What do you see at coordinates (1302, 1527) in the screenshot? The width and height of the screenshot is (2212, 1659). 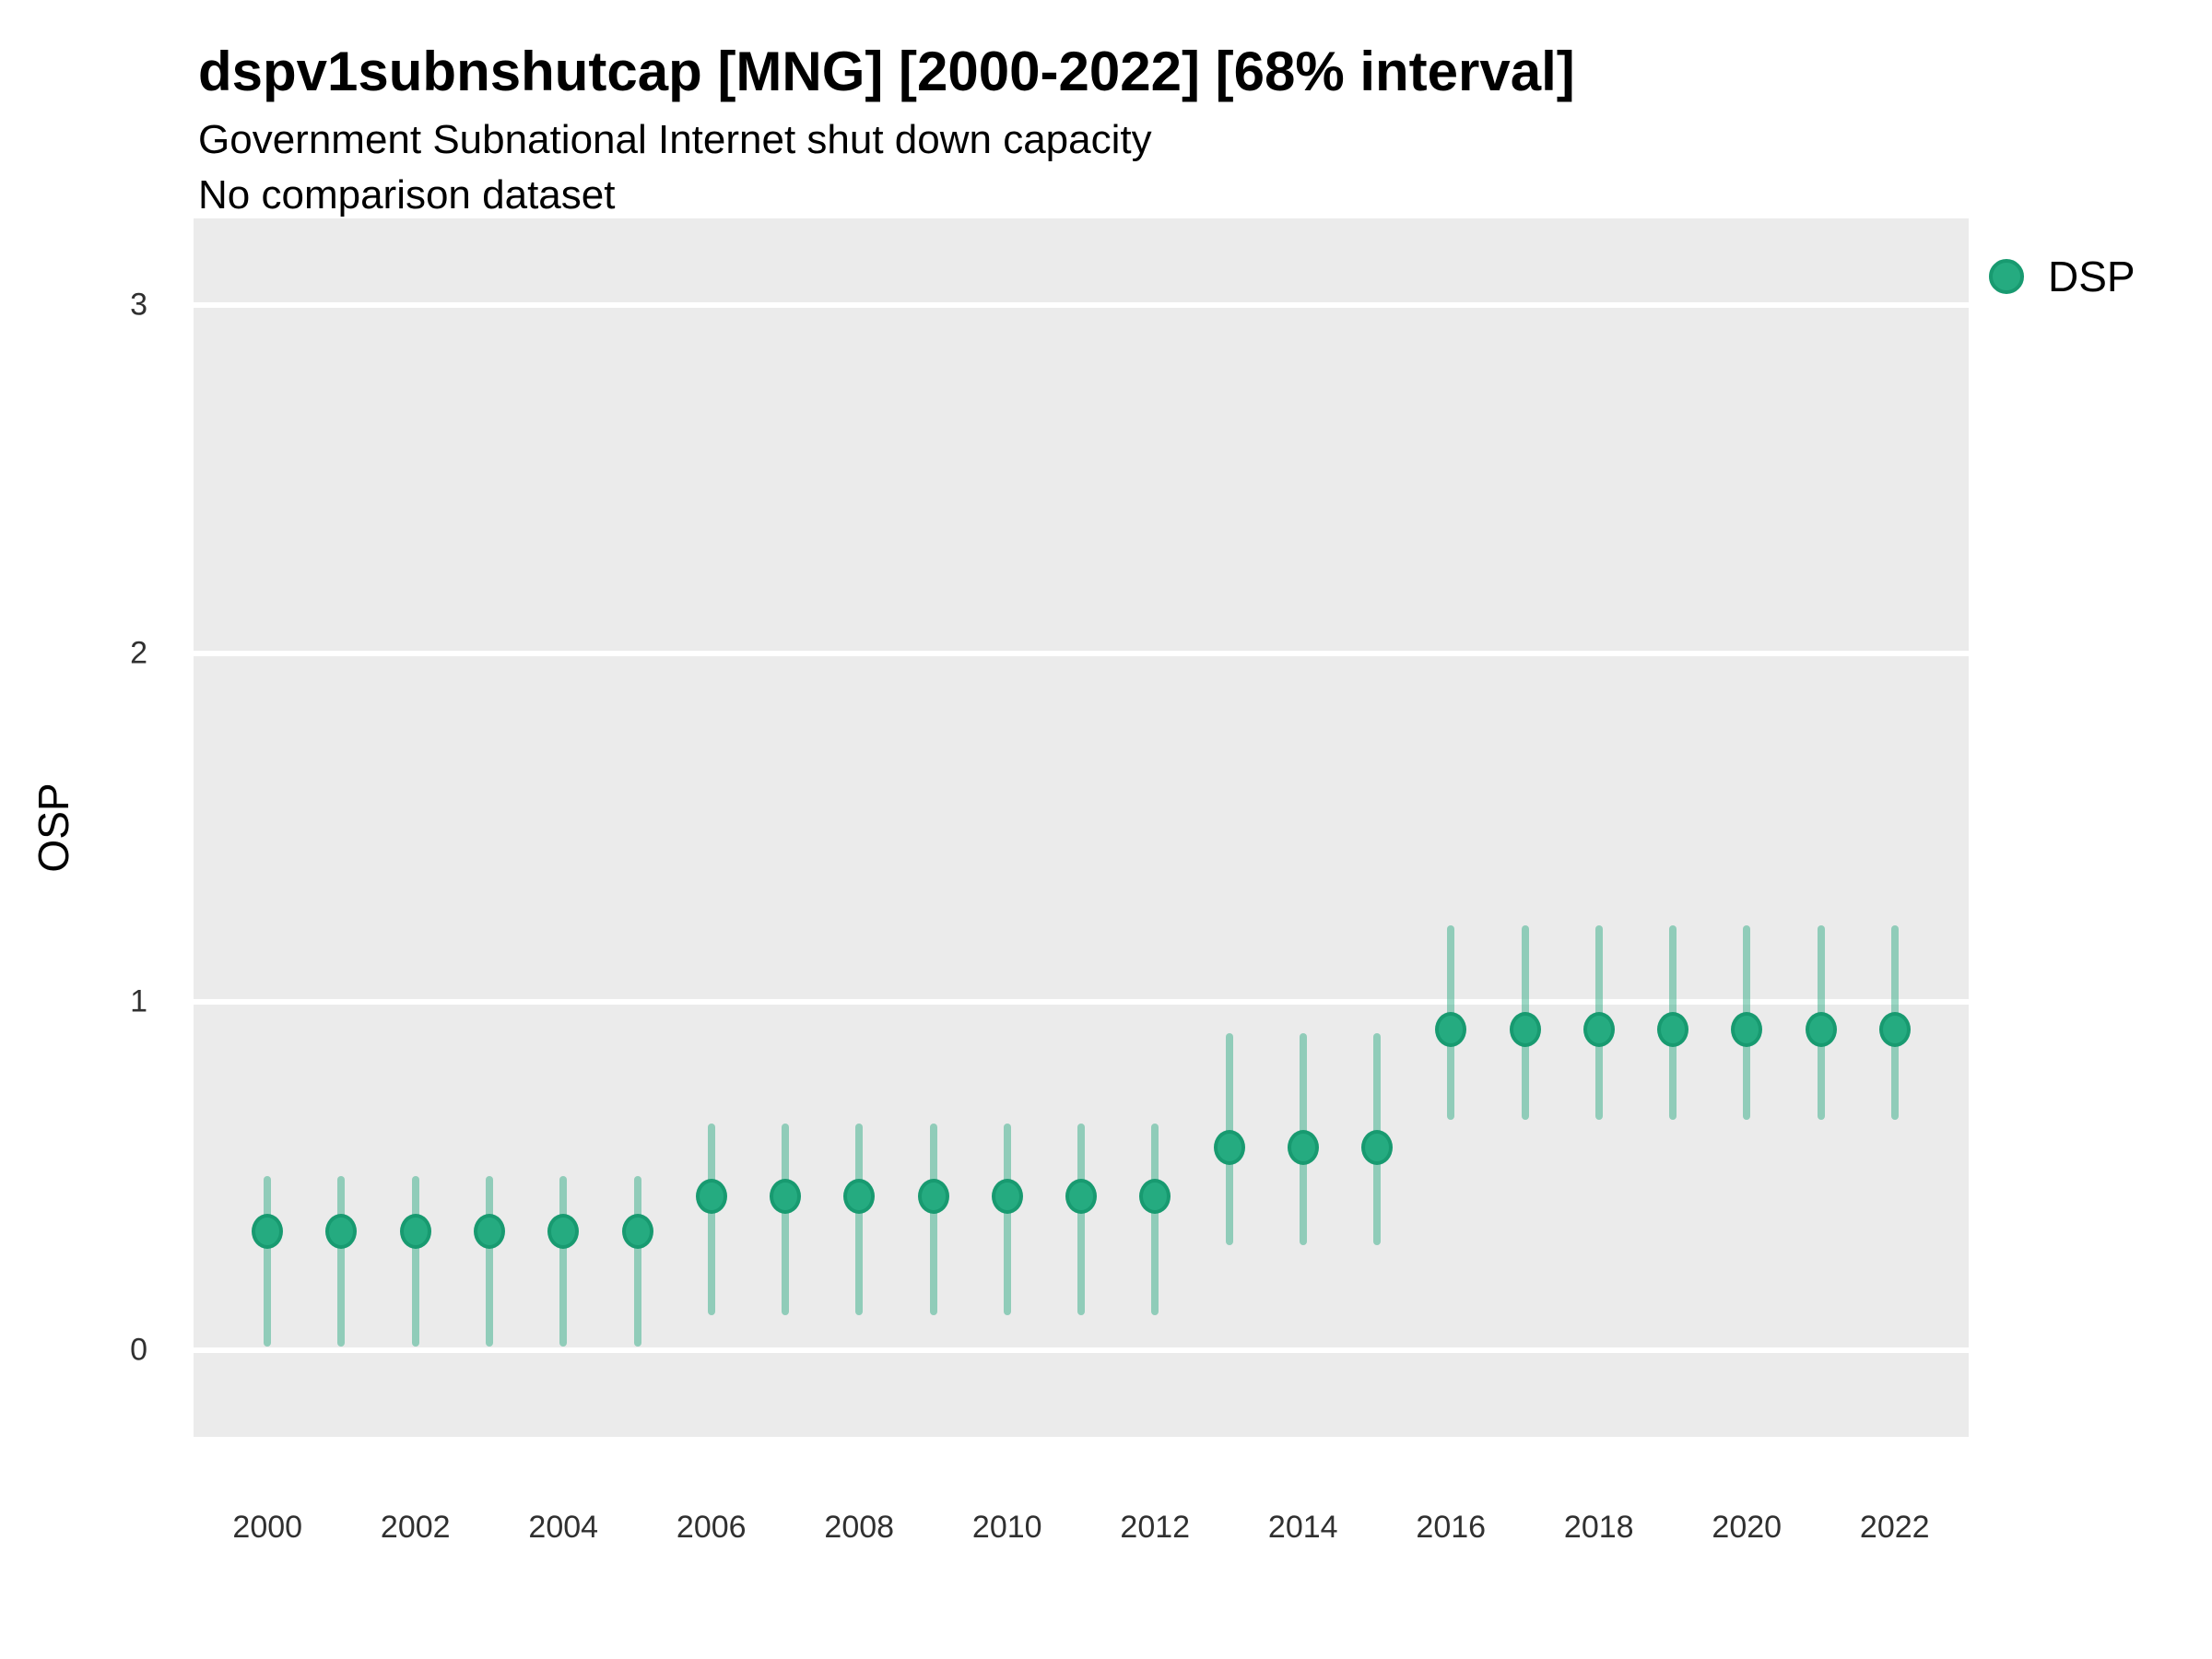 I see `x-tick-label-2014: 2014` at bounding box center [1302, 1527].